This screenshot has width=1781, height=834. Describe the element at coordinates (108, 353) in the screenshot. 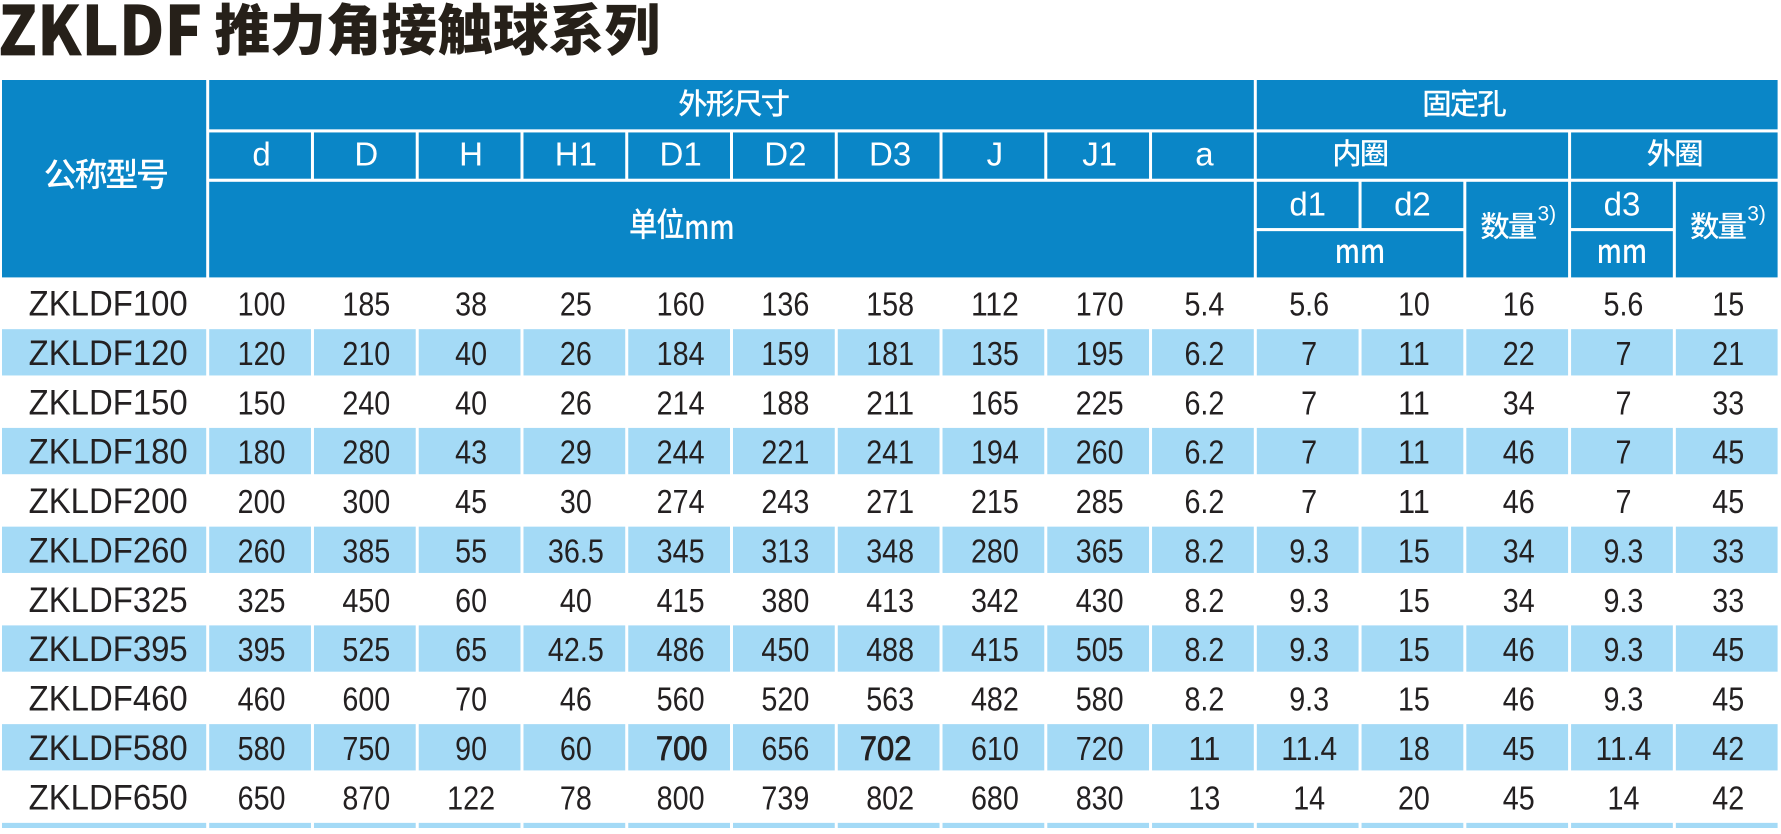

I see `svg-text: ZKLDF120` at that location.